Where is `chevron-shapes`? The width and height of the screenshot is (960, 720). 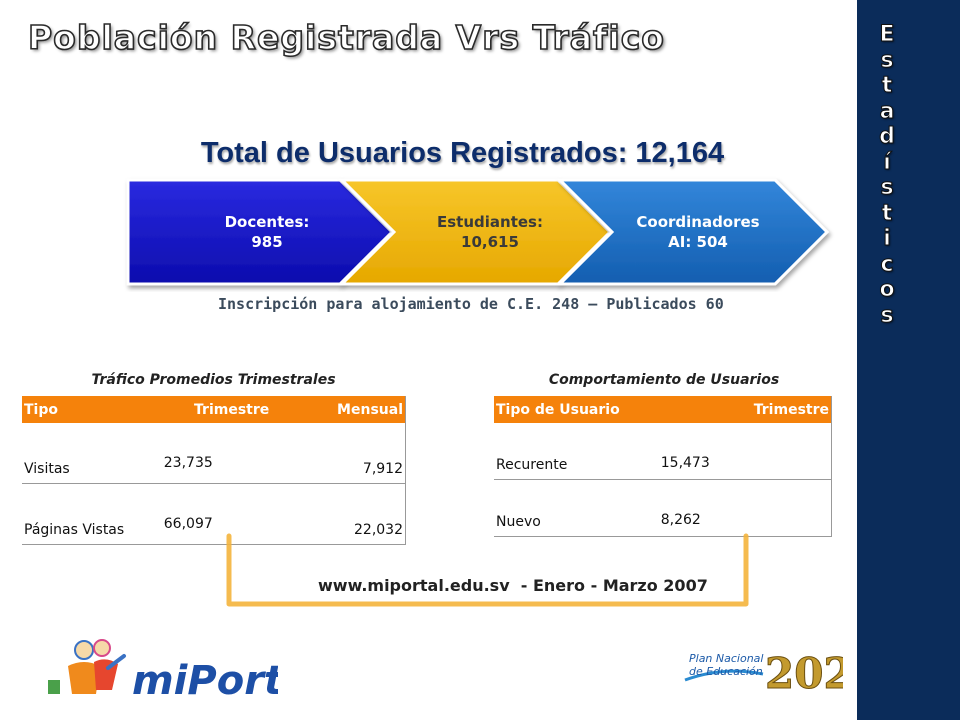 chevron-shapes is located at coordinates (478, 232).